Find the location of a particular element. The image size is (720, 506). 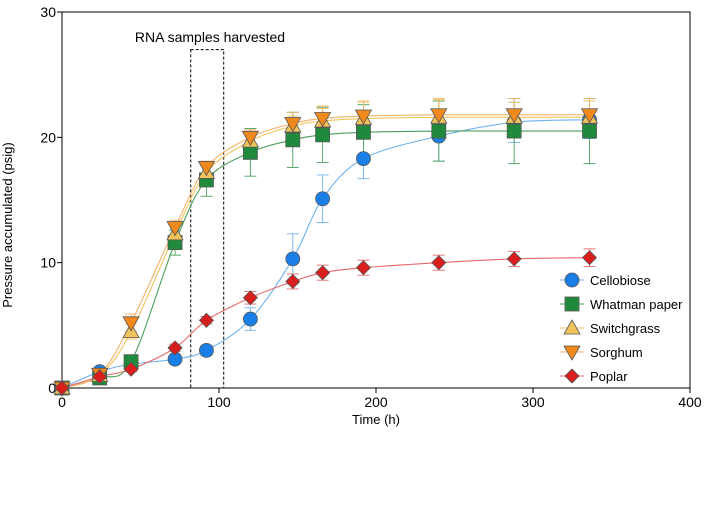

legend-item: Whatman paper is located at coordinates (621, 304).